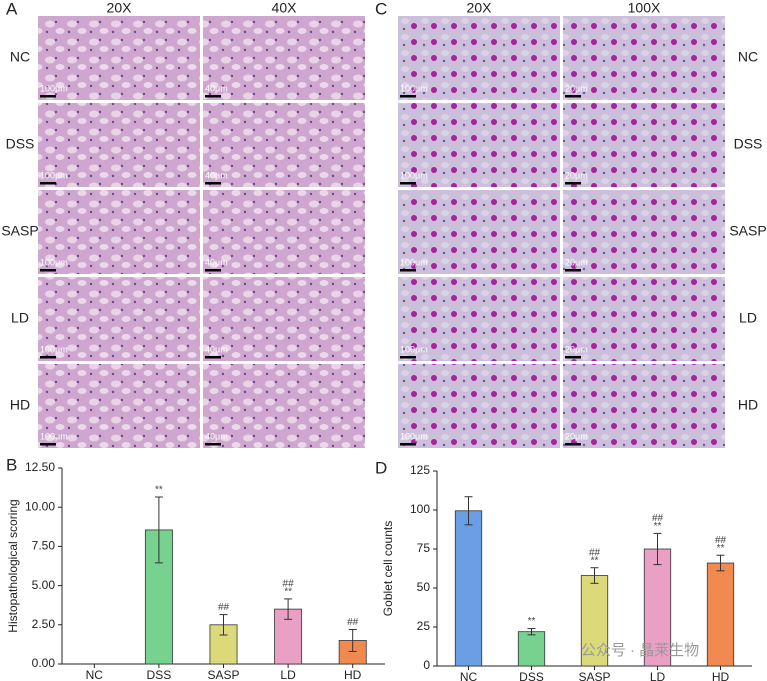  I want to click on column-header: 100X, so click(644, 8).